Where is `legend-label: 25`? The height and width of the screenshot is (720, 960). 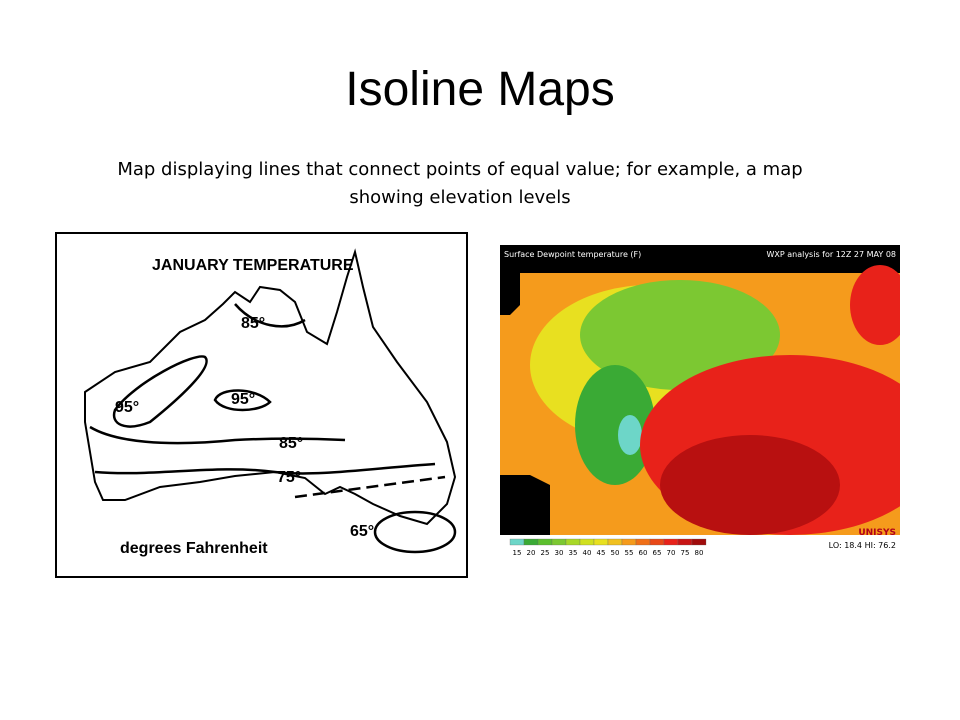 legend-label: 25 is located at coordinates (545, 553).